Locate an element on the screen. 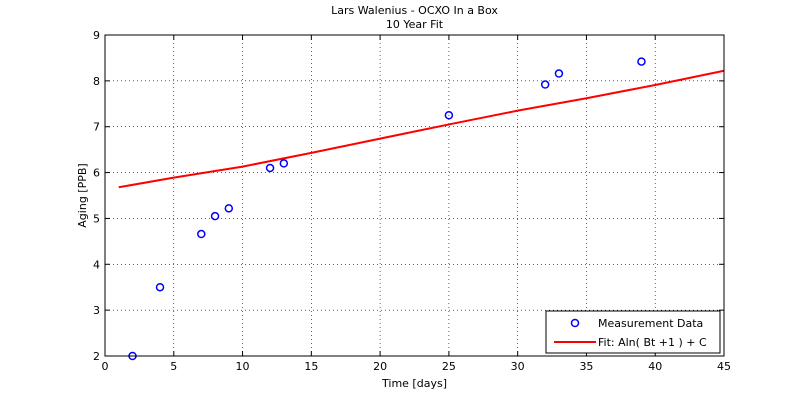 The width and height of the screenshot is (800, 400). y-tick-label: 6 is located at coordinates (96, 173).